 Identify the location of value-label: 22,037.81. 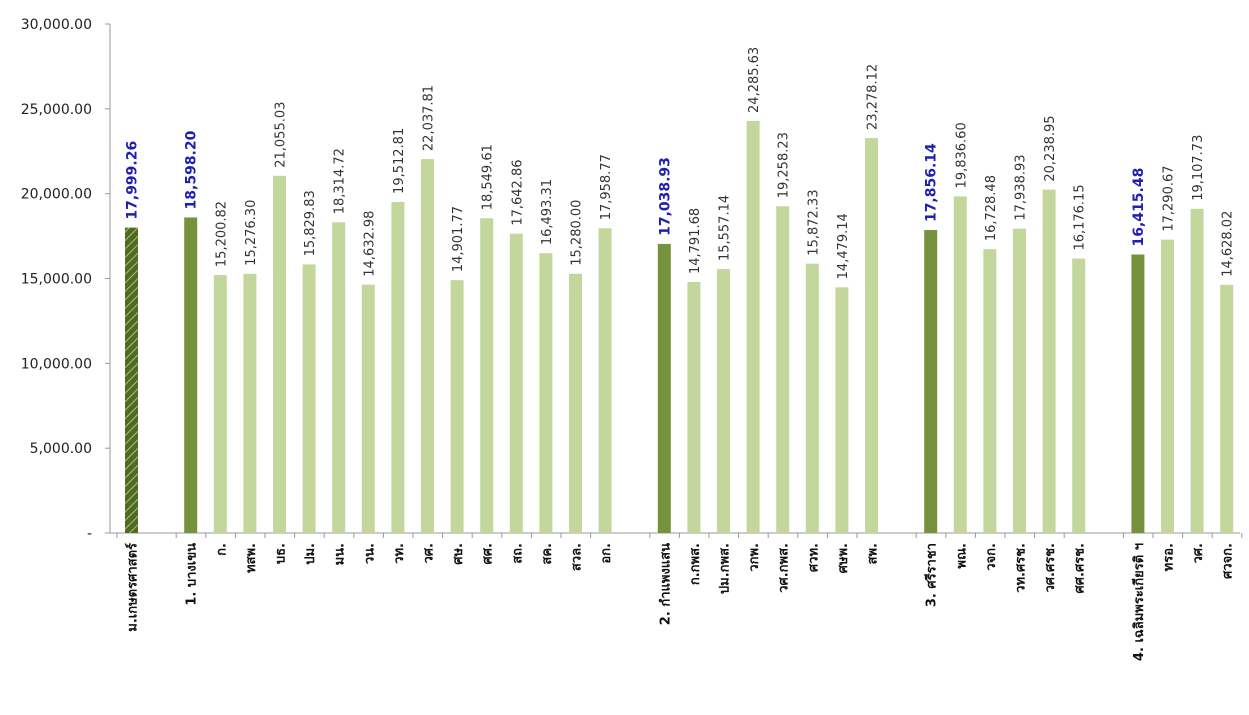
(429, 118).